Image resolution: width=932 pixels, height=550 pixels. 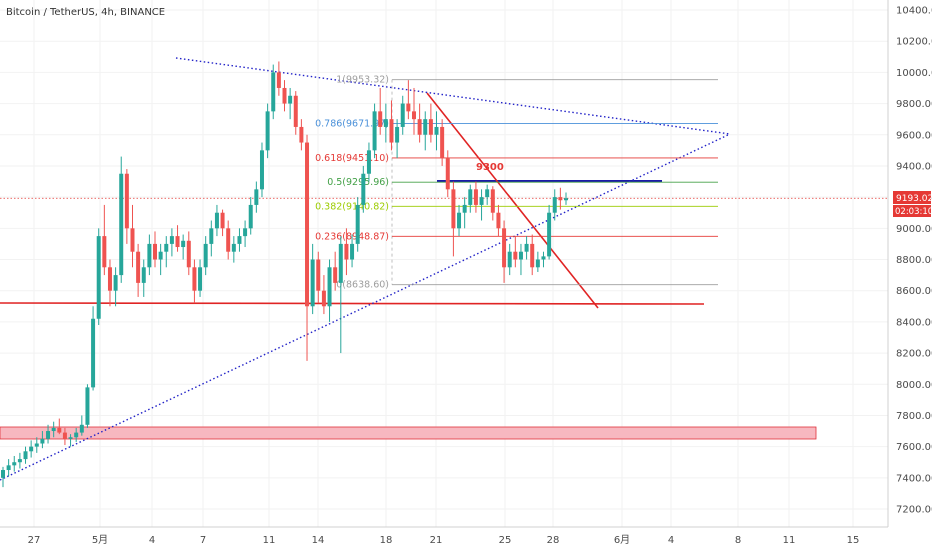 What do you see at coordinates (453, 96) in the screenshot?
I see `upper-dotted-trendline` at bounding box center [453, 96].